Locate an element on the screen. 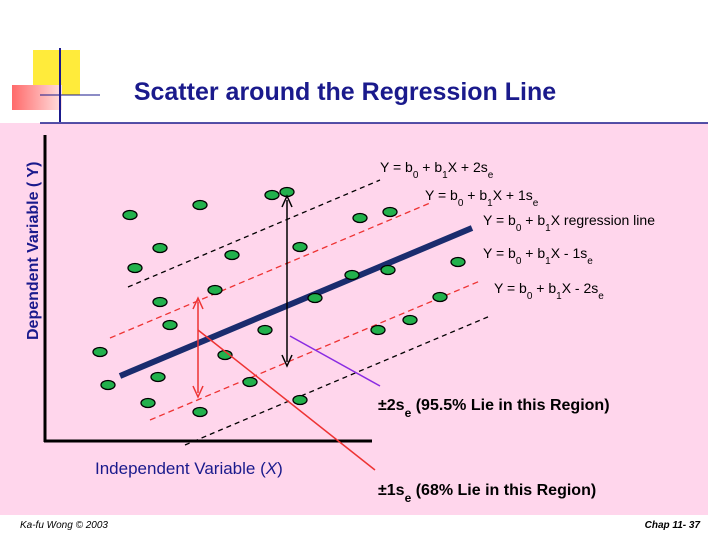 This screenshot has height=545, width=720. pointer-line is located at coordinates (335, 361).